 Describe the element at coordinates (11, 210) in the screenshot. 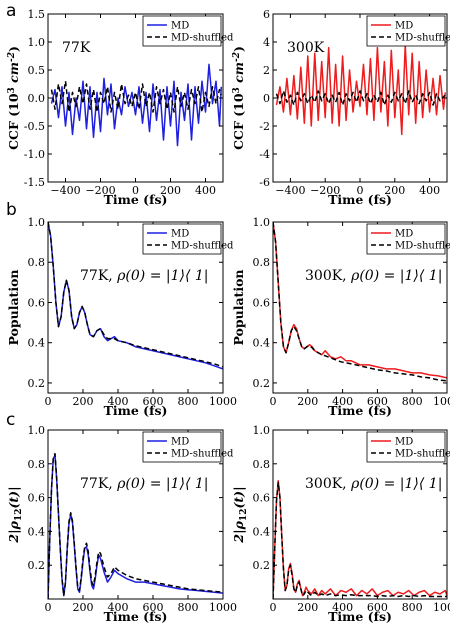

I see `panel-letter-b: b` at that location.